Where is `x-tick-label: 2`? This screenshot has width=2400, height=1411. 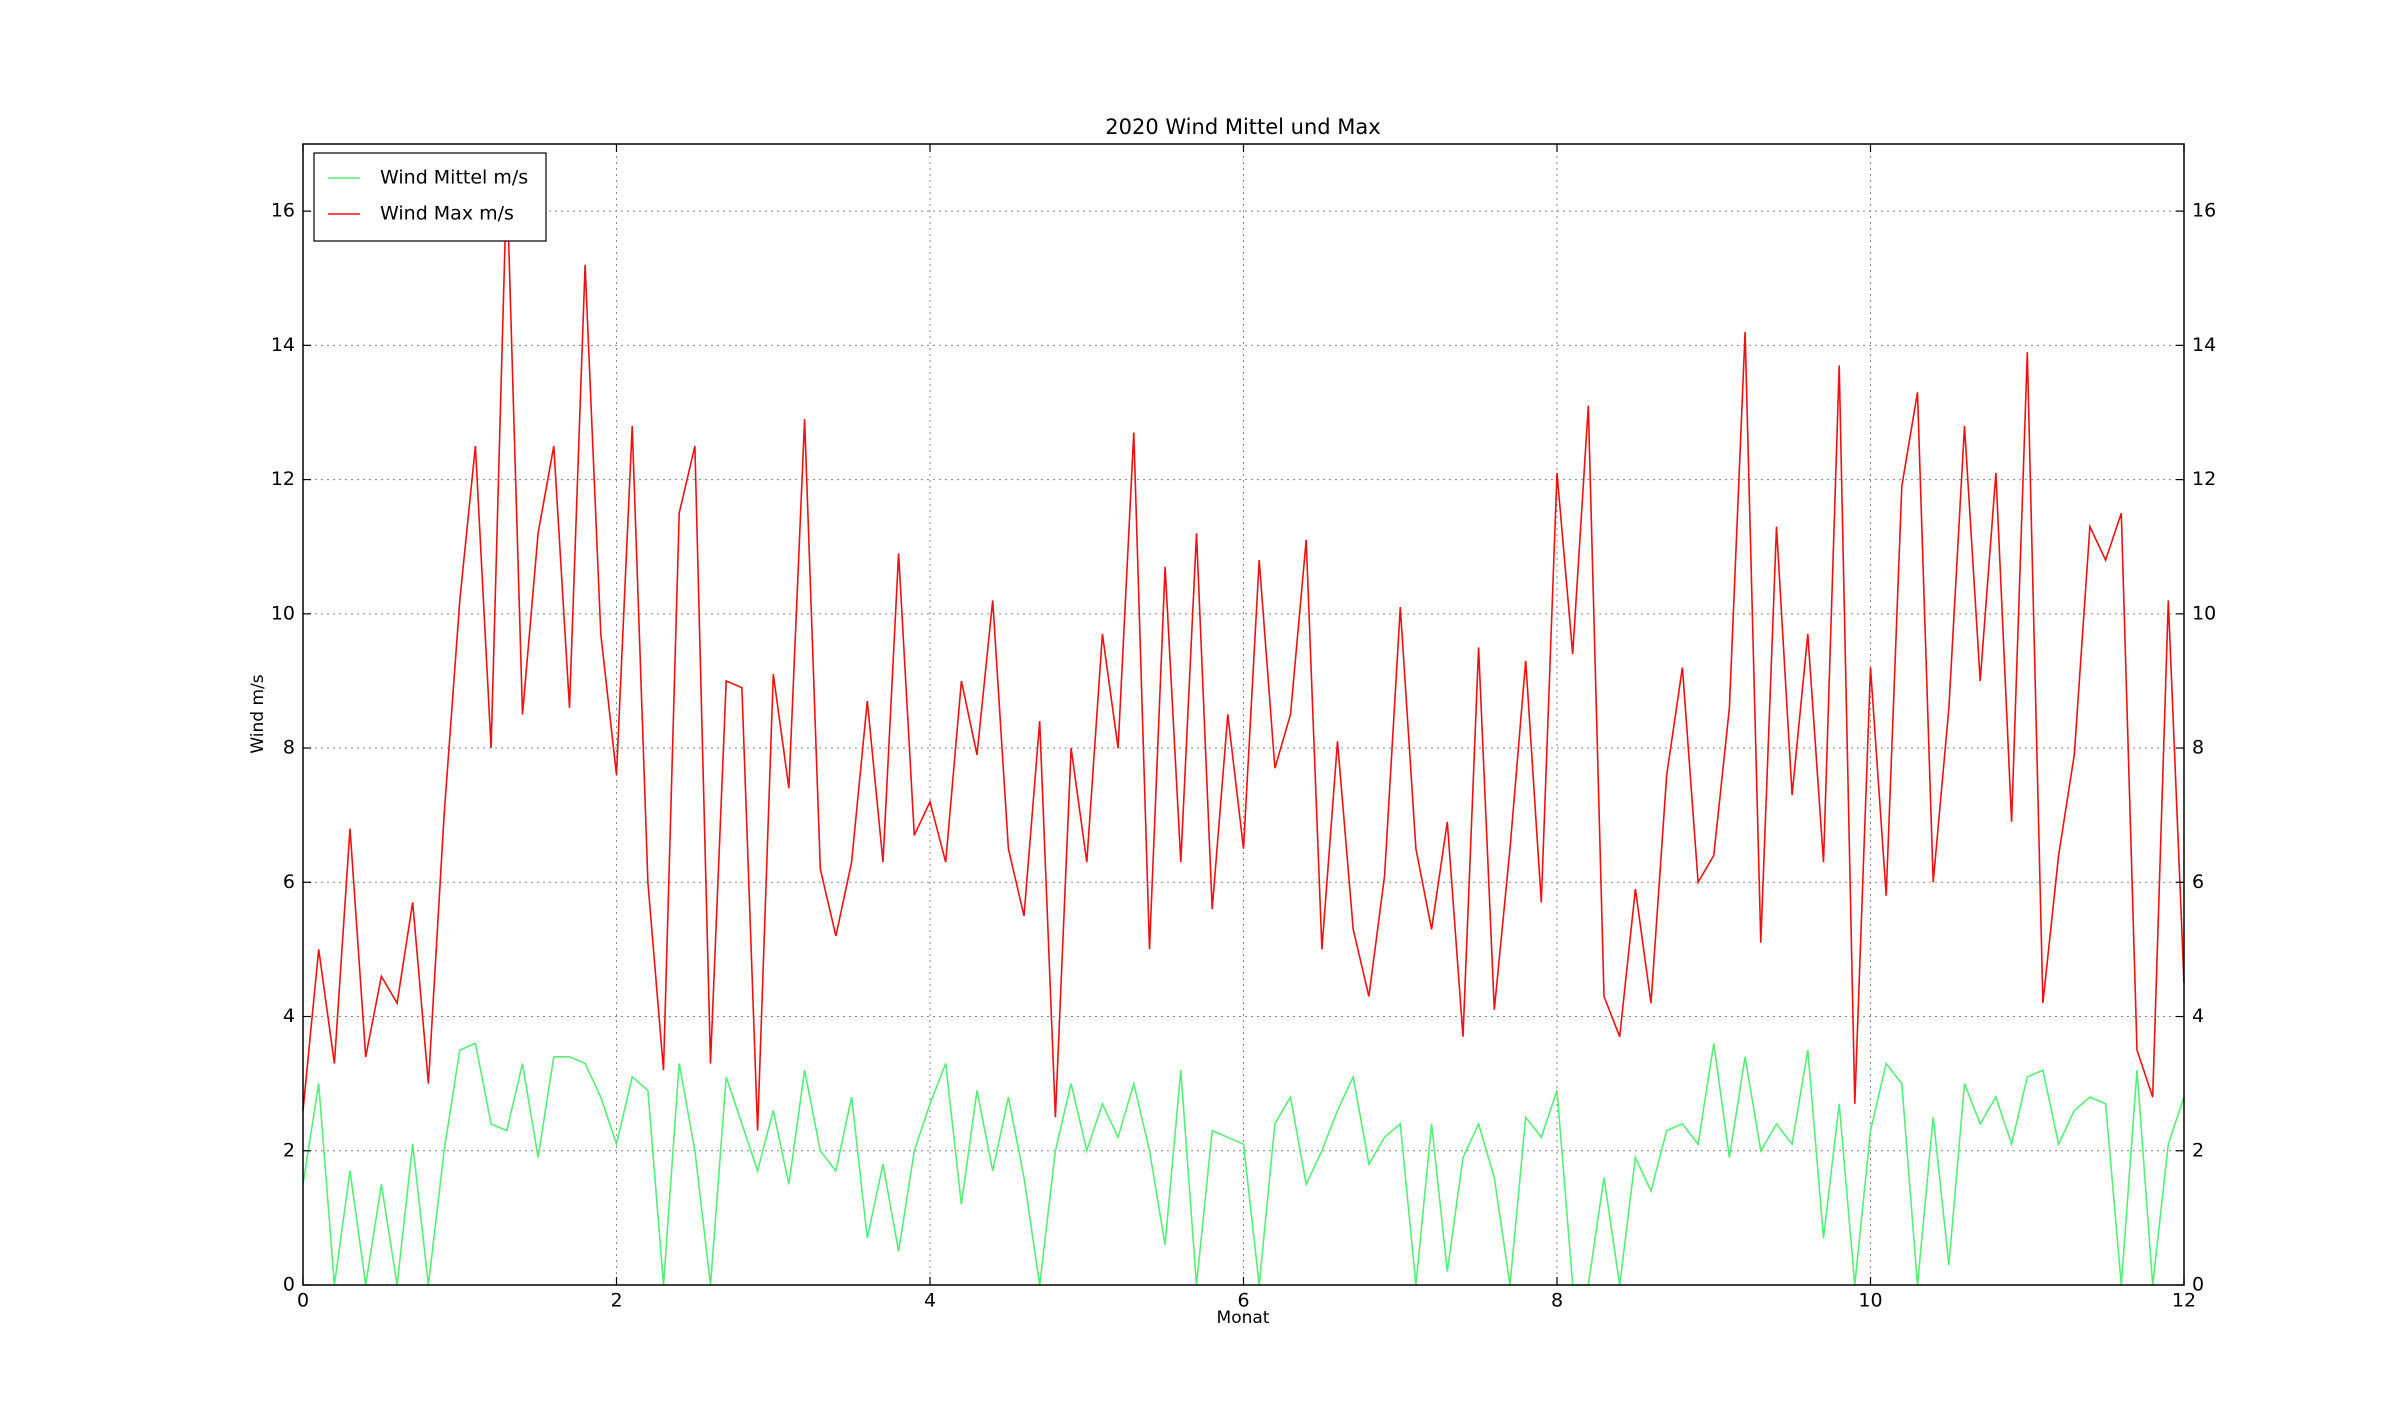 x-tick-label: 2 is located at coordinates (616, 1301).